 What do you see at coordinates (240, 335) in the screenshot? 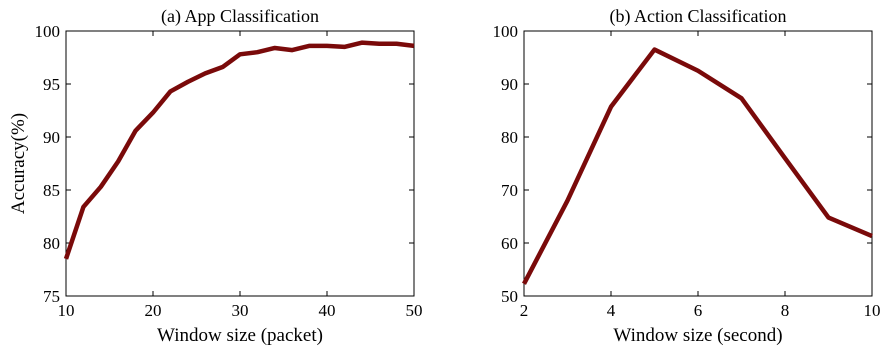
I see `x-axis-label: Window size (packet)` at bounding box center [240, 335].